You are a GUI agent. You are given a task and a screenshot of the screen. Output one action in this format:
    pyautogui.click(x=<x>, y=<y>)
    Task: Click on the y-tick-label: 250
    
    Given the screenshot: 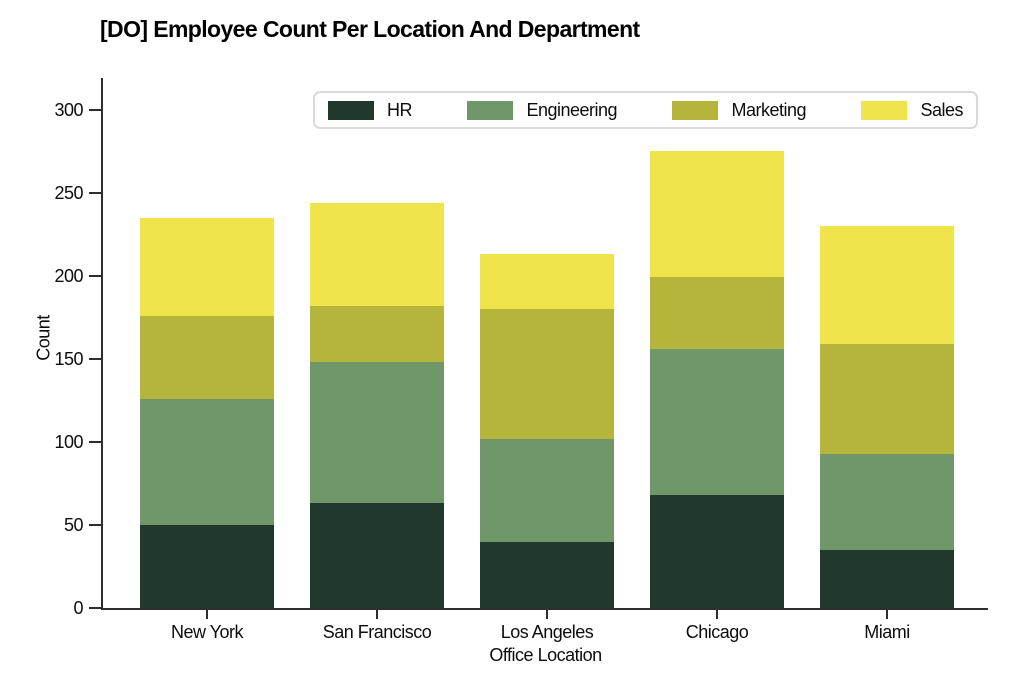 What is the action you would take?
    pyautogui.click(x=68, y=192)
    